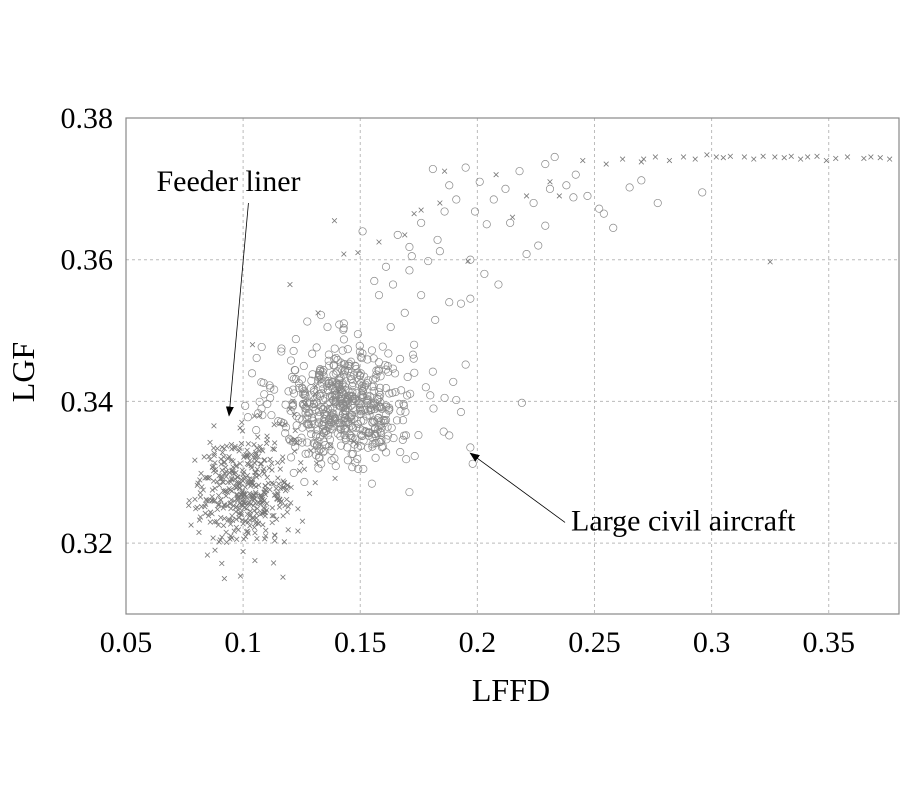  What do you see at coordinates (23, 372) in the screenshot?
I see `y-axis-label: LGF` at bounding box center [23, 372].